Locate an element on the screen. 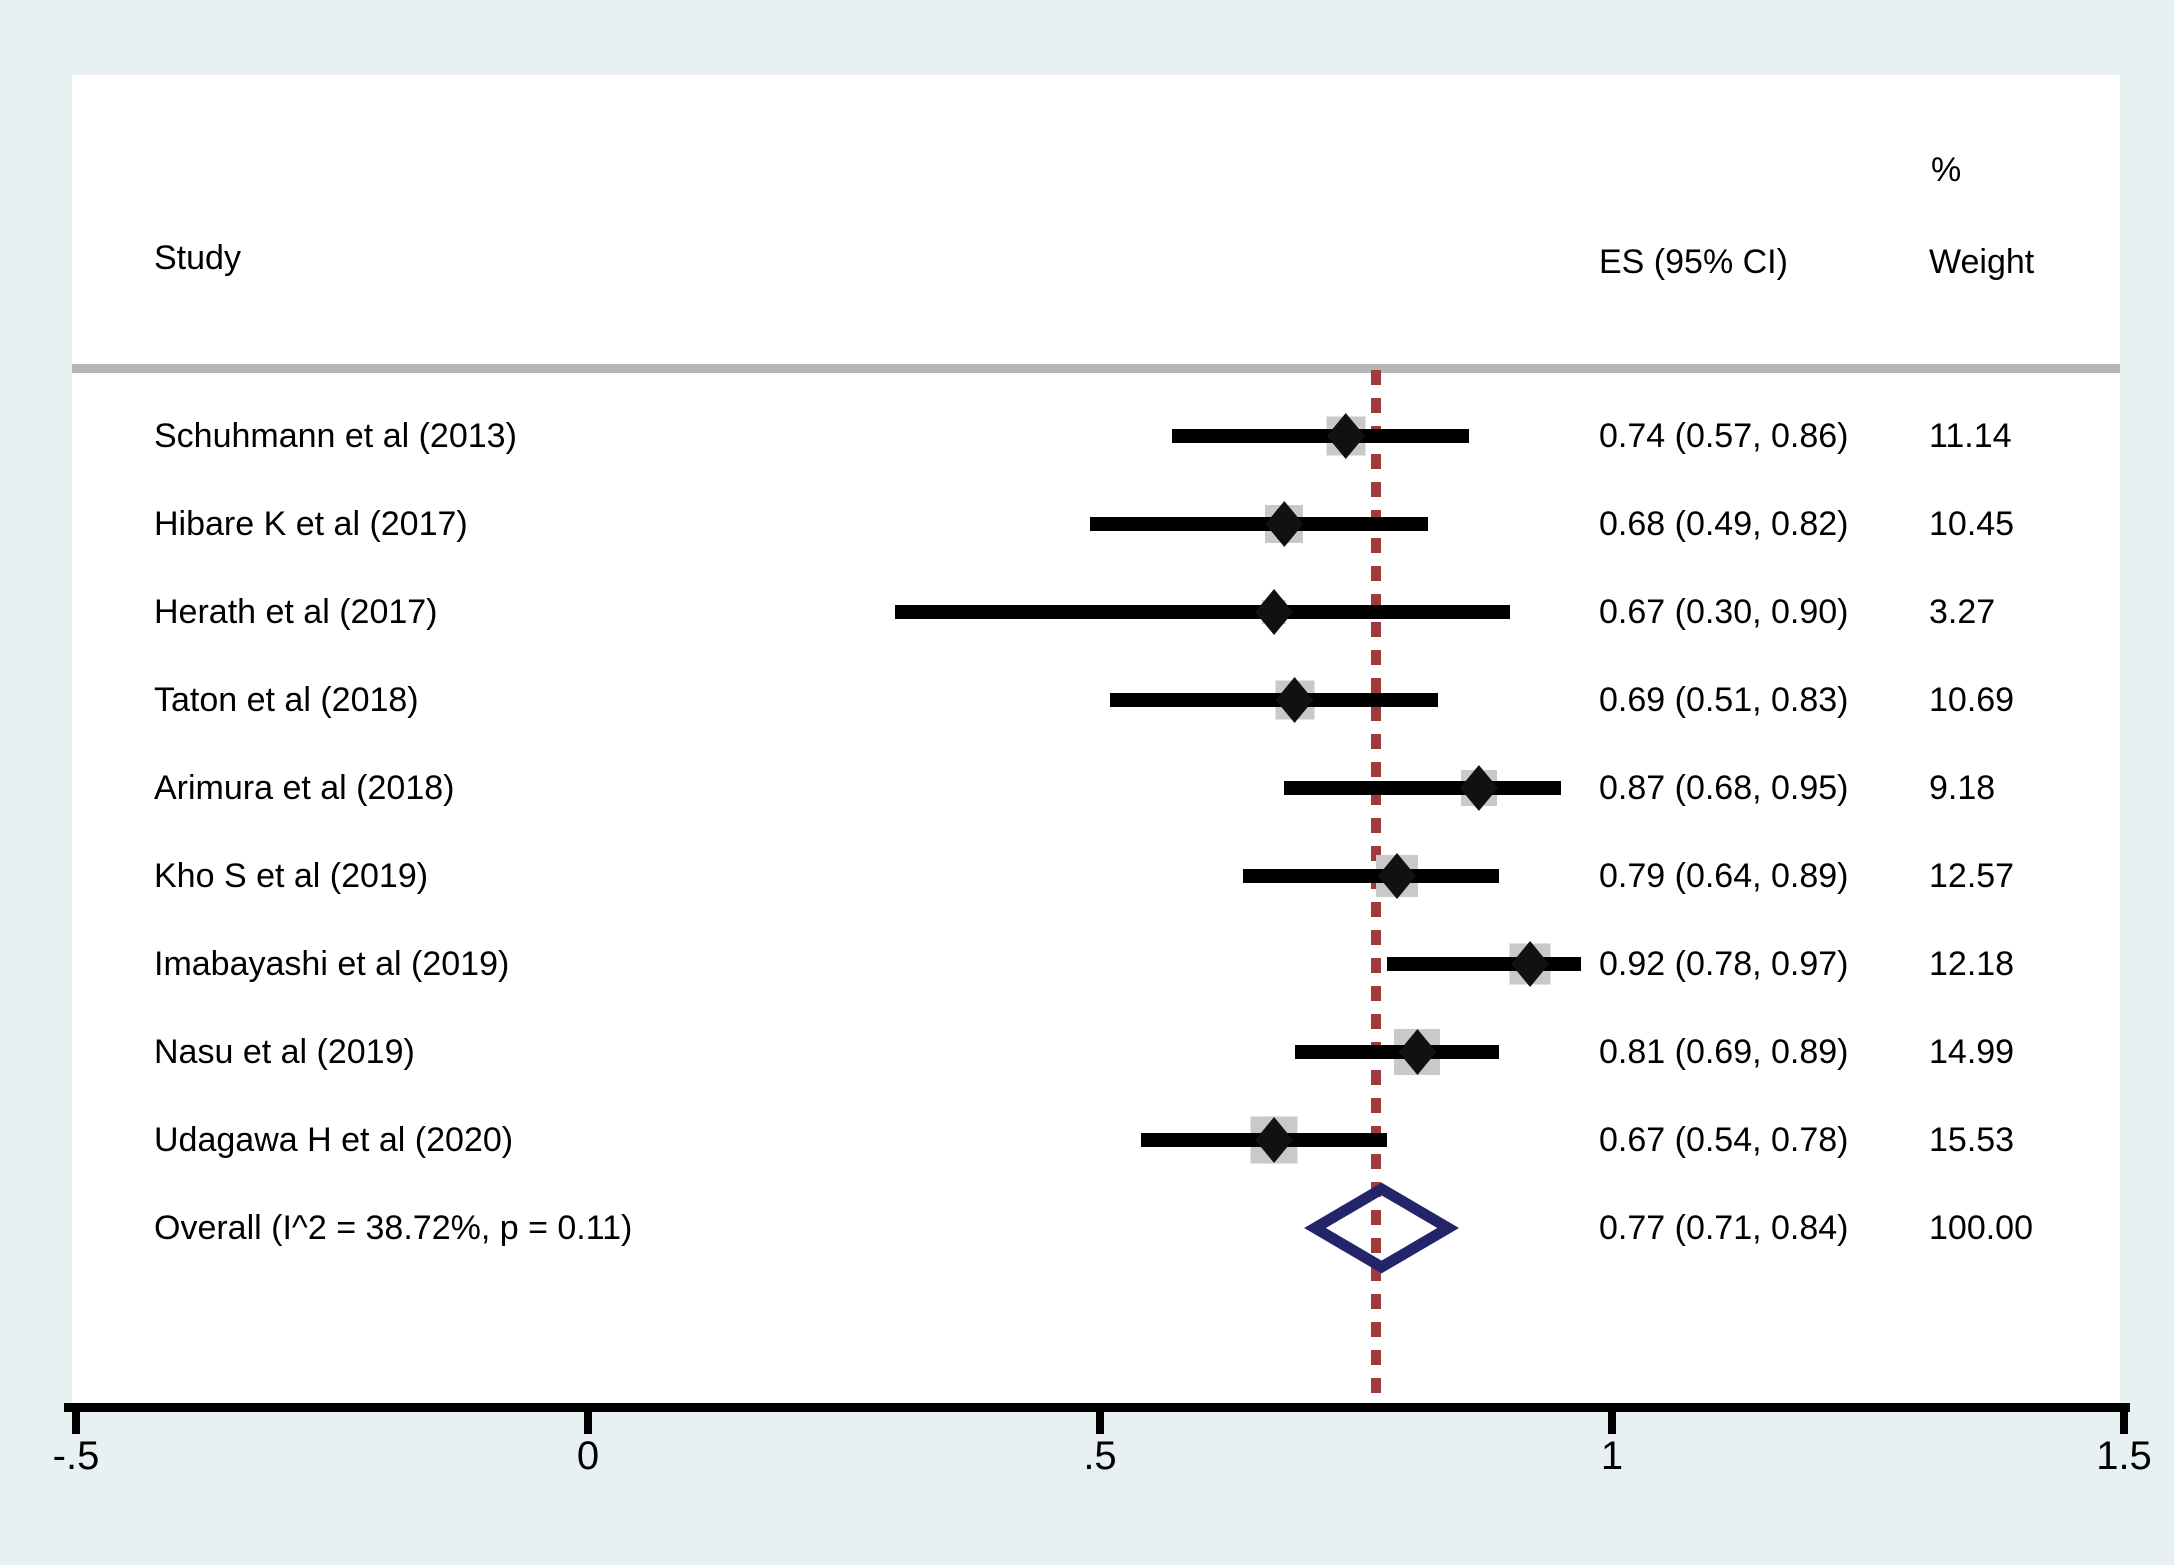 The width and height of the screenshot is (2174, 1565). es-ci-value: 0.67 (0.30, 0.90) is located at coordinates (1724, 612).